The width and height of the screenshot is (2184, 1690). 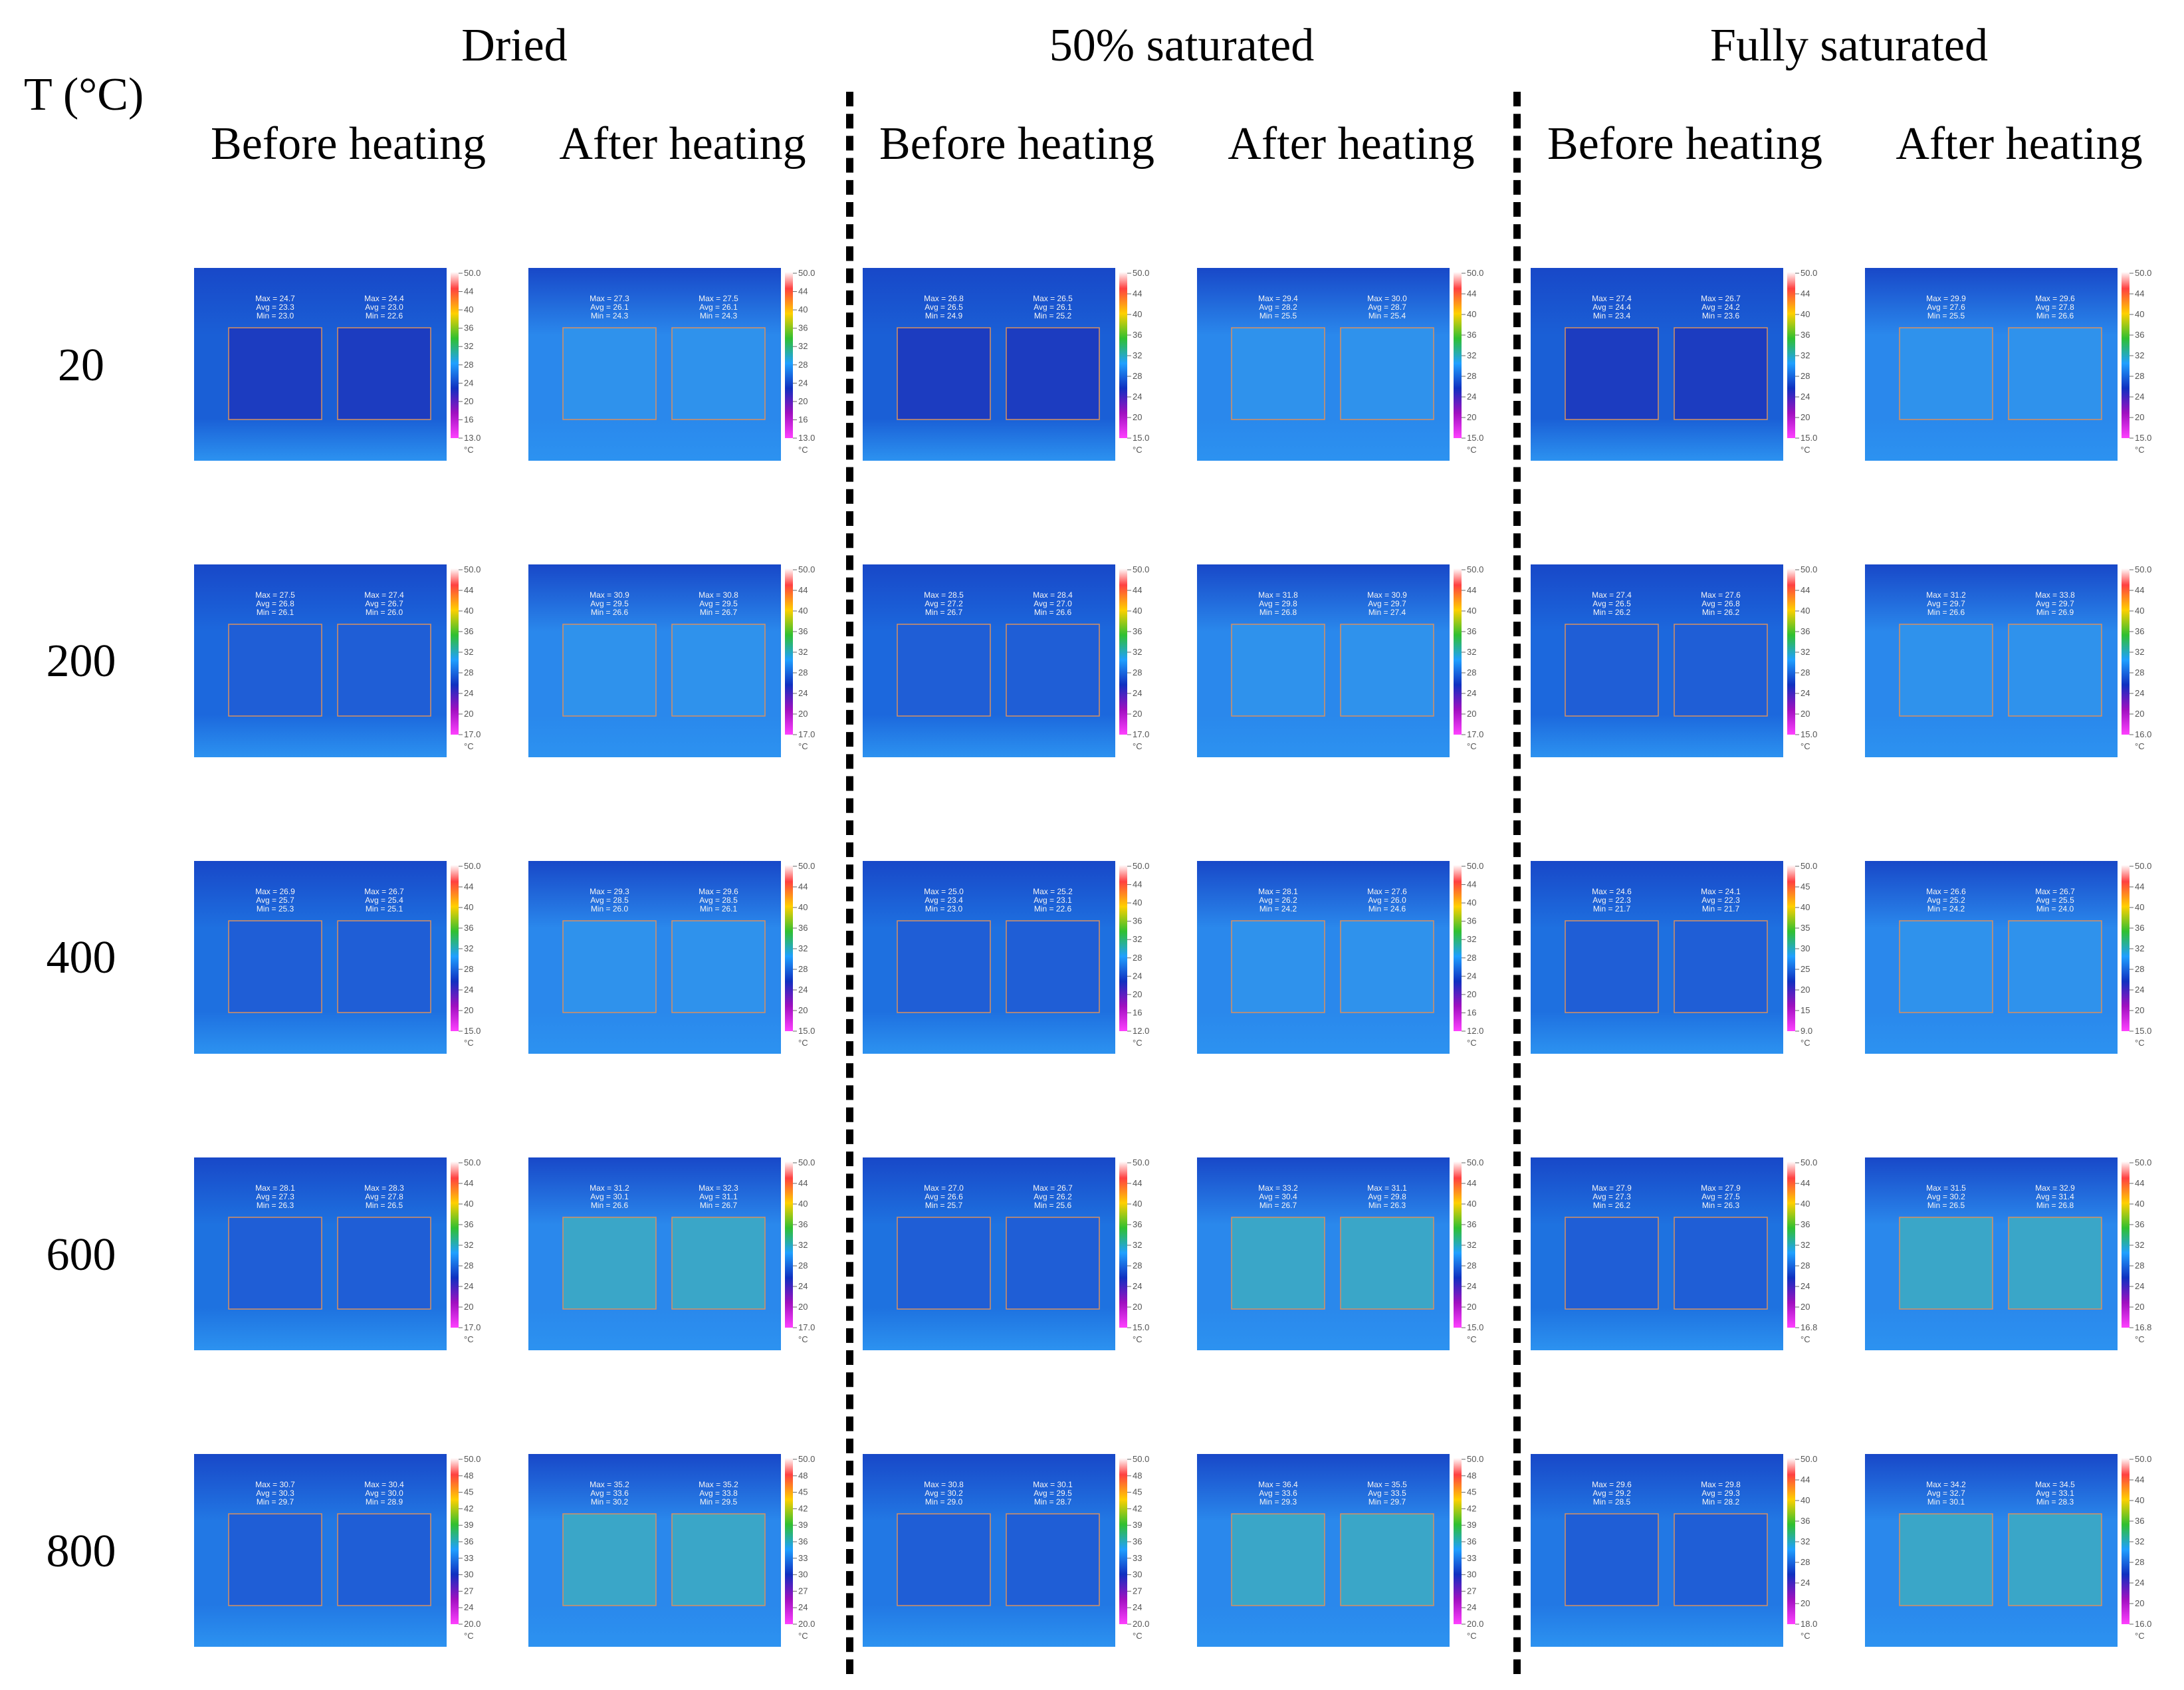 I want to click on color-scale-tick-label: 33, so click(x=1472, y=1558).